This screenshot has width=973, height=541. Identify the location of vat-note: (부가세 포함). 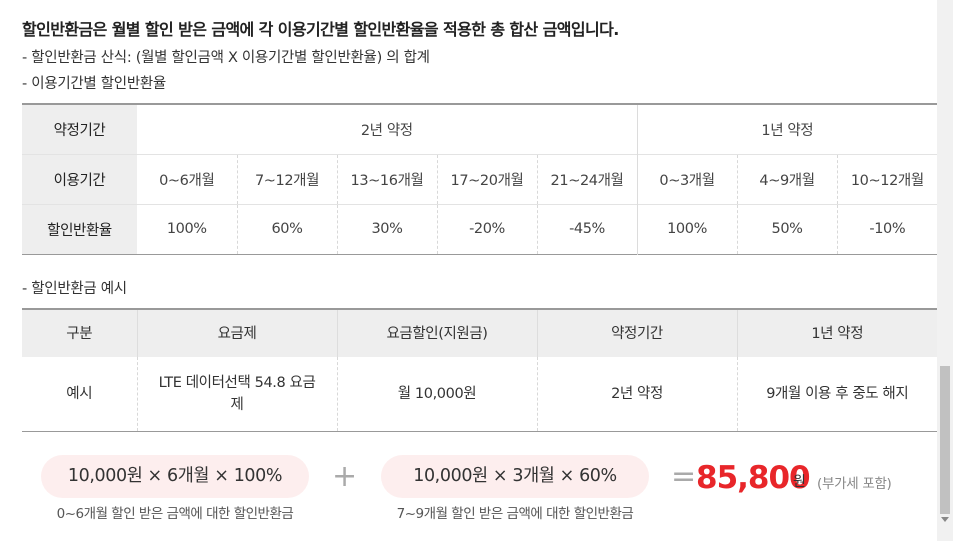
(854, 484).